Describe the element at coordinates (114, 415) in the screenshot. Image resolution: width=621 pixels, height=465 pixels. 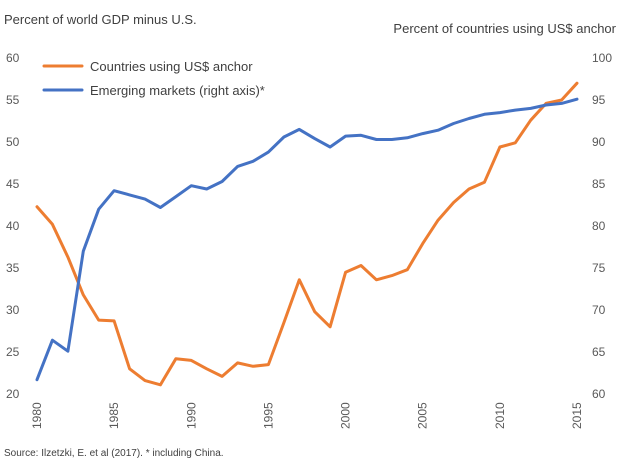
I see `x-tick-label: 1985` at that location.